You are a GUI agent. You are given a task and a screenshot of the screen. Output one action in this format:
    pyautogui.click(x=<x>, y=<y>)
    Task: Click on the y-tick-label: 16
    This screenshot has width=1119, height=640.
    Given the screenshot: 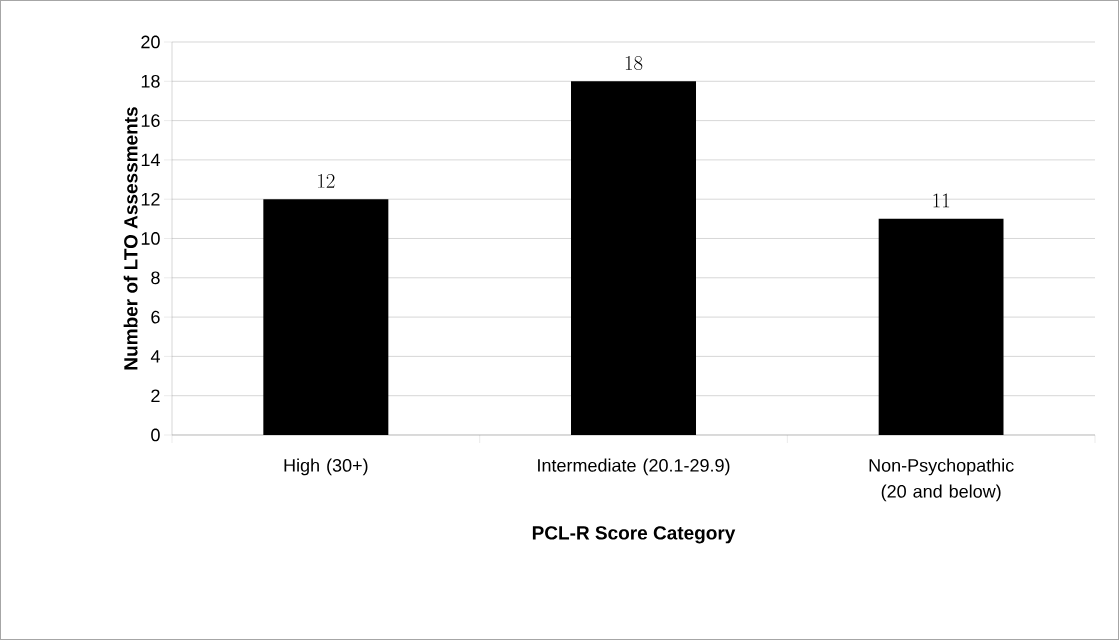 What is the action you would take?
    pyautogui.click(x=150, y=120)
    